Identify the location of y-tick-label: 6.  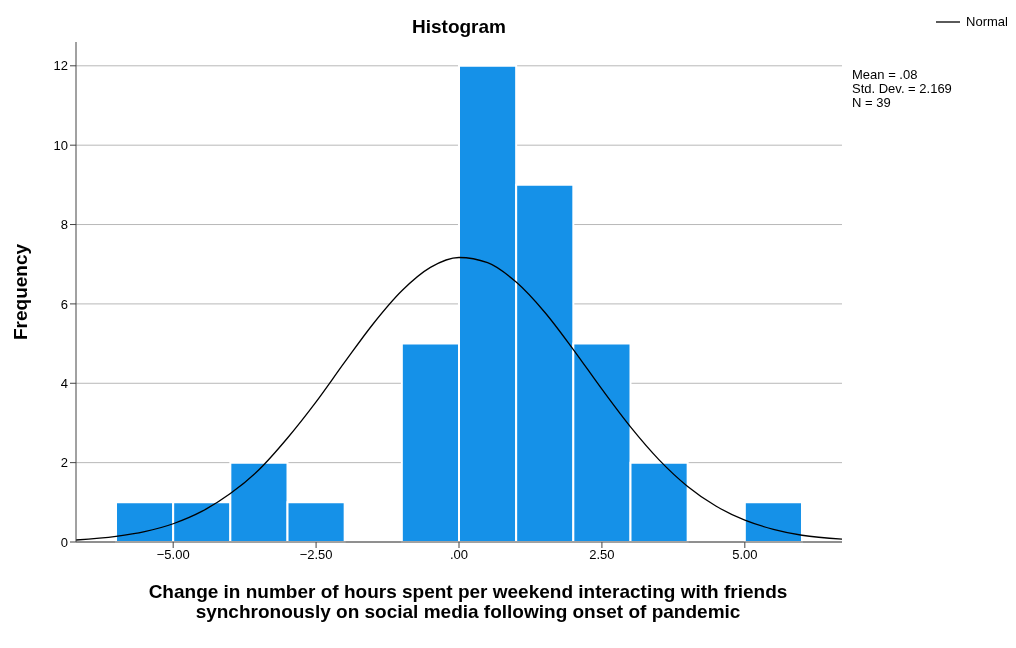
(64, 304).